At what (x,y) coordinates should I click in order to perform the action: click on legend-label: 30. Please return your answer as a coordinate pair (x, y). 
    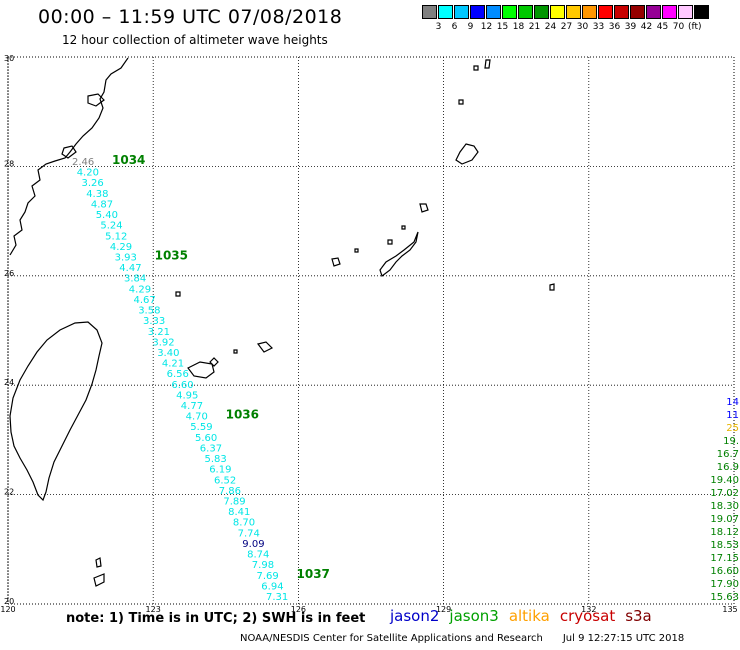
    Looking at the image, I should click on (582, 27).